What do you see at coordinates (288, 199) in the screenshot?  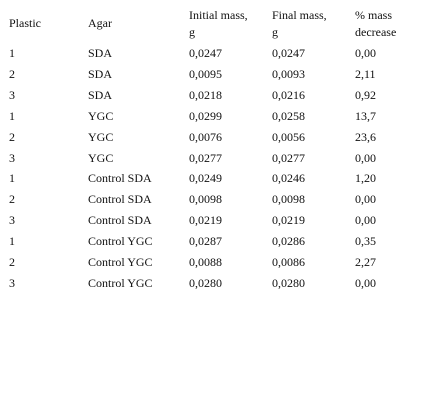 I see `cell-final-mass: 0,0098` at bounding box center [288, 199].